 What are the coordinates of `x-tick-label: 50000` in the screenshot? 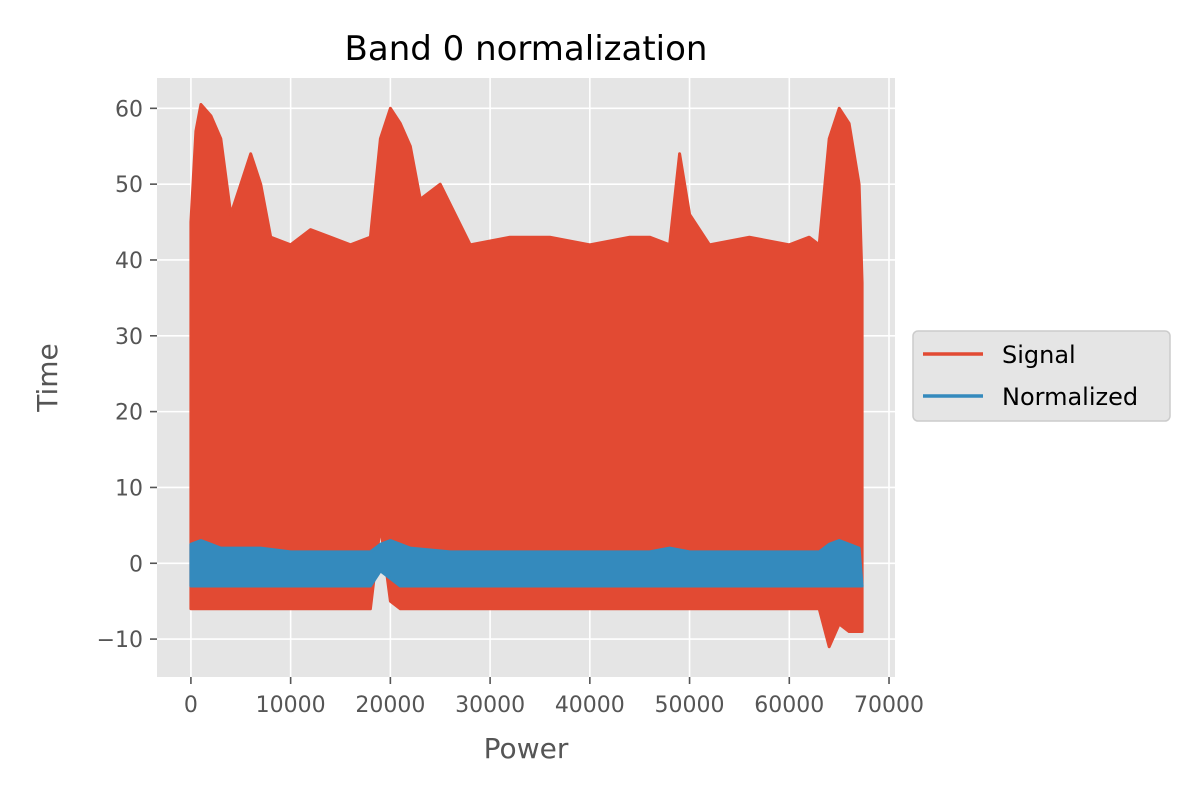 It's located at (690, 705).